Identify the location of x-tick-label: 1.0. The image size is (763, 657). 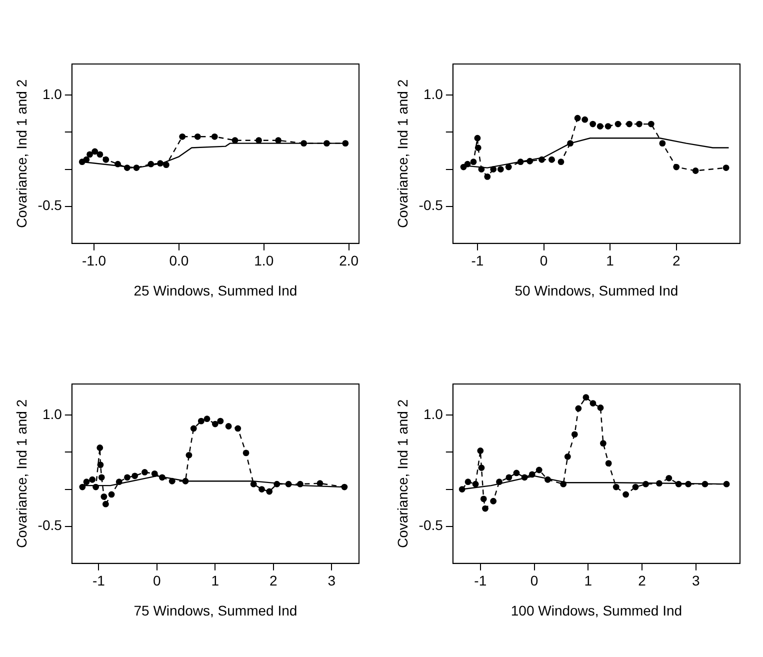
(264, 260).